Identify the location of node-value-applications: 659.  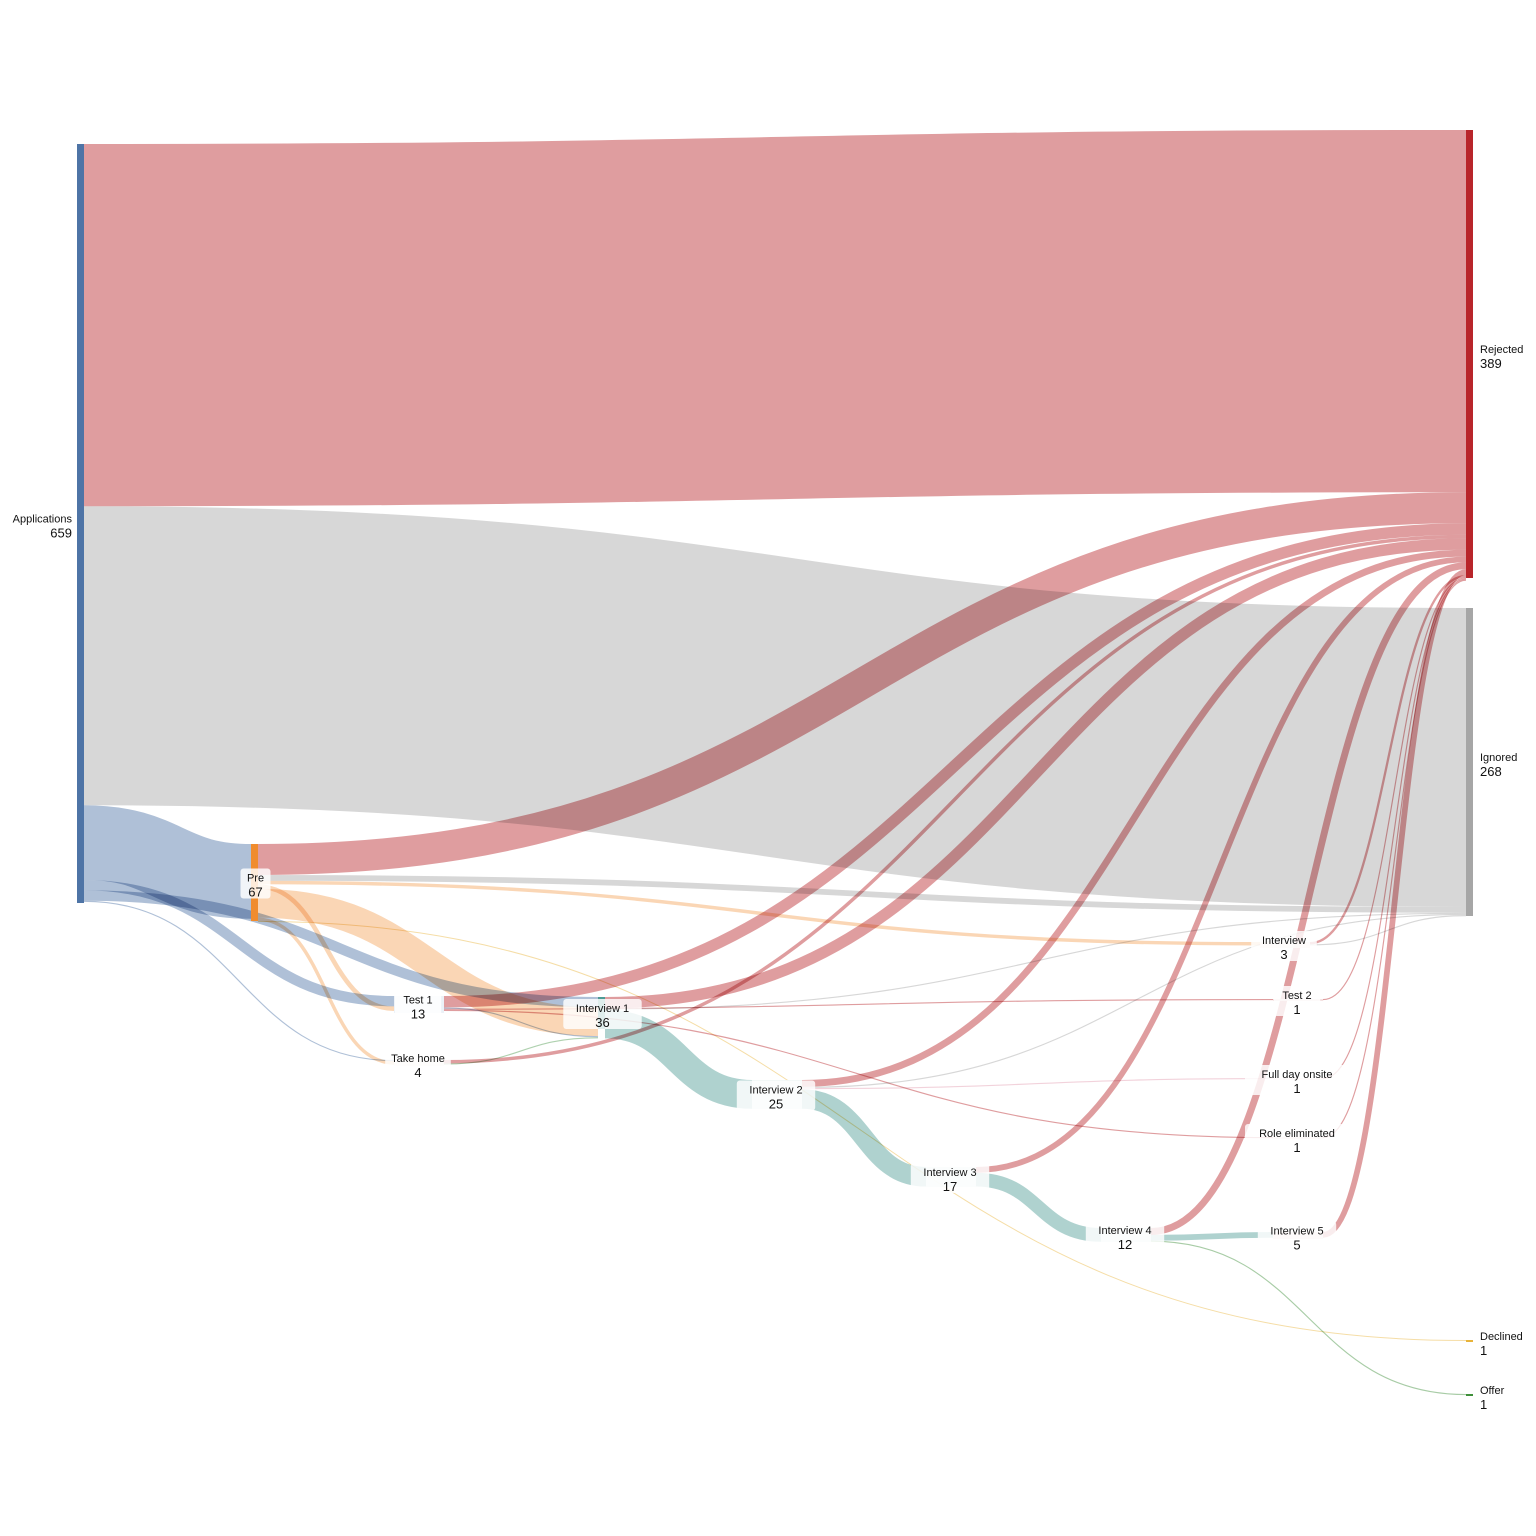
(61, 533).